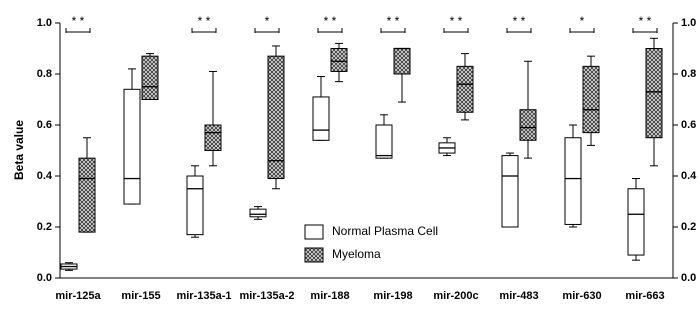  What do you see at coordinates (644, 296) in the screenshot?
I see `x-tick-label: mir-663` at bounding box center [644, 296].